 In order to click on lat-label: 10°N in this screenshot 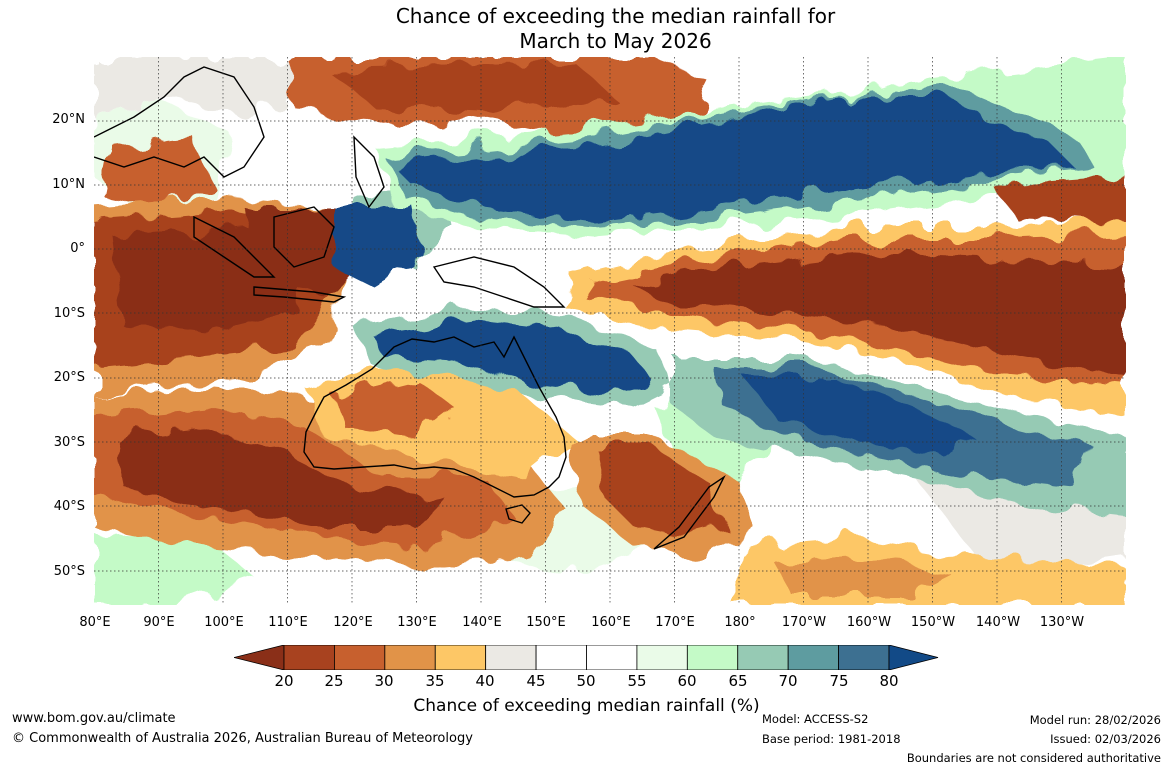, I will do `click(68, 184)`.